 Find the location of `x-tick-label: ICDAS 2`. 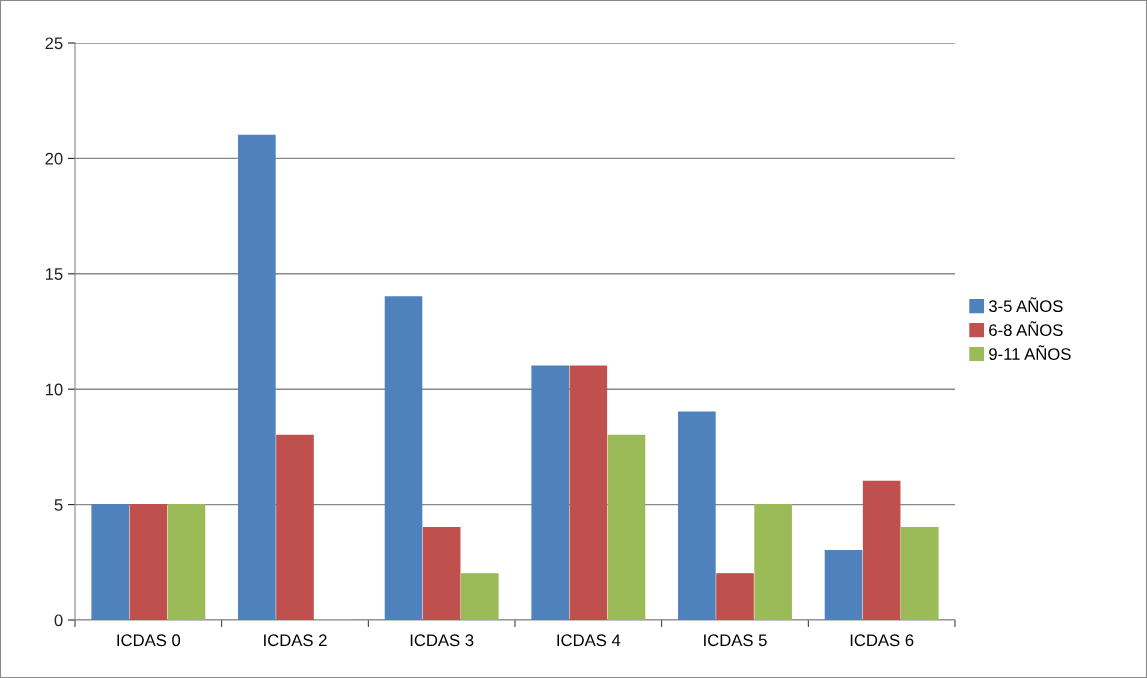

x-tick-label: ICDAS 2 is located at coordinates (295, 640).